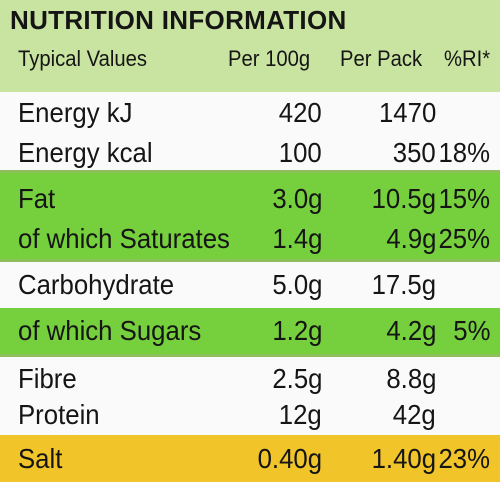 The width and height of the screenshot is (500, 482). What do you see at coordinates (410, 378) in the screenshot?
I see `row-per-pack: 8.8g` at bounding box center [410, 378].